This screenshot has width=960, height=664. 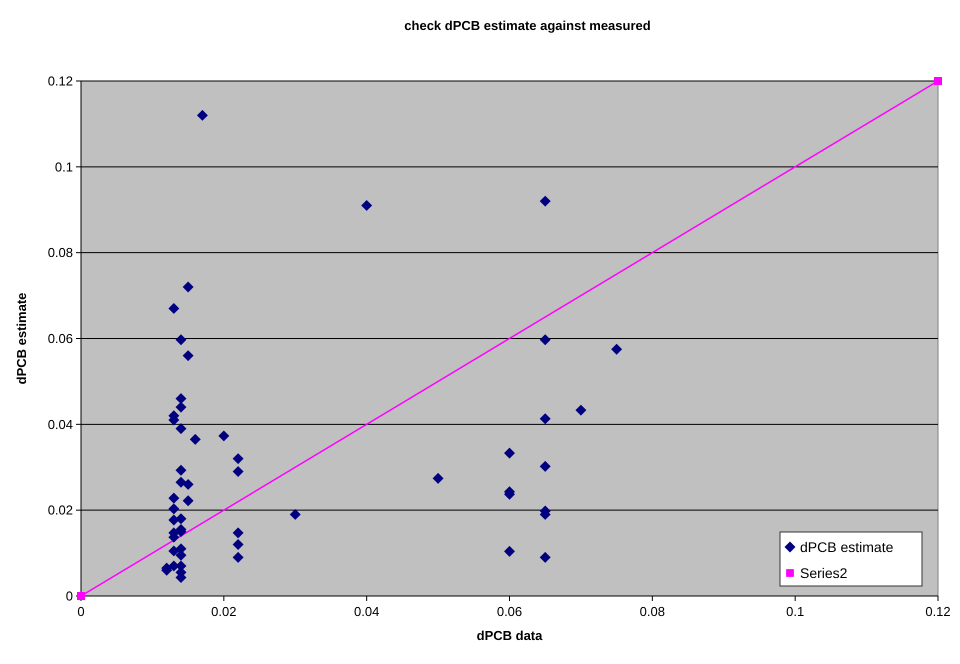 I want to click on x-tick-label: 0.12, so click(x=938, y=611).